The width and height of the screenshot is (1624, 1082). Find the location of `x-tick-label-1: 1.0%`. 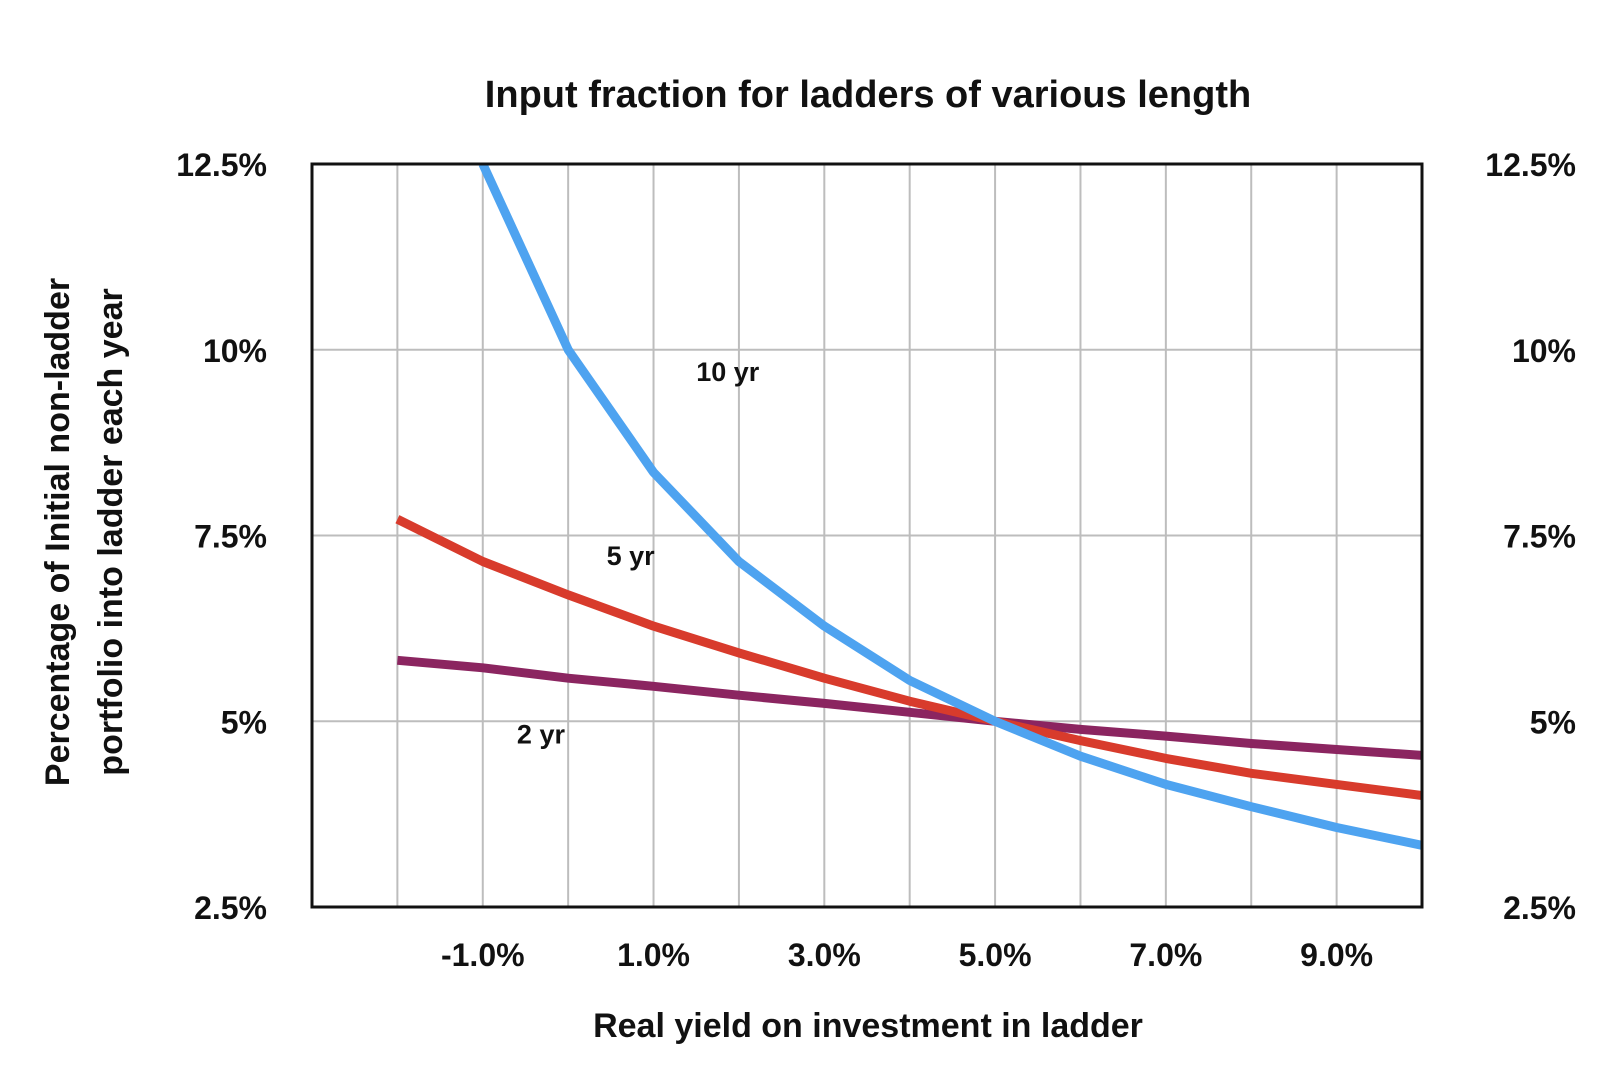

x-tick-label-1: 1.0% is located at coordinates (653, 955).